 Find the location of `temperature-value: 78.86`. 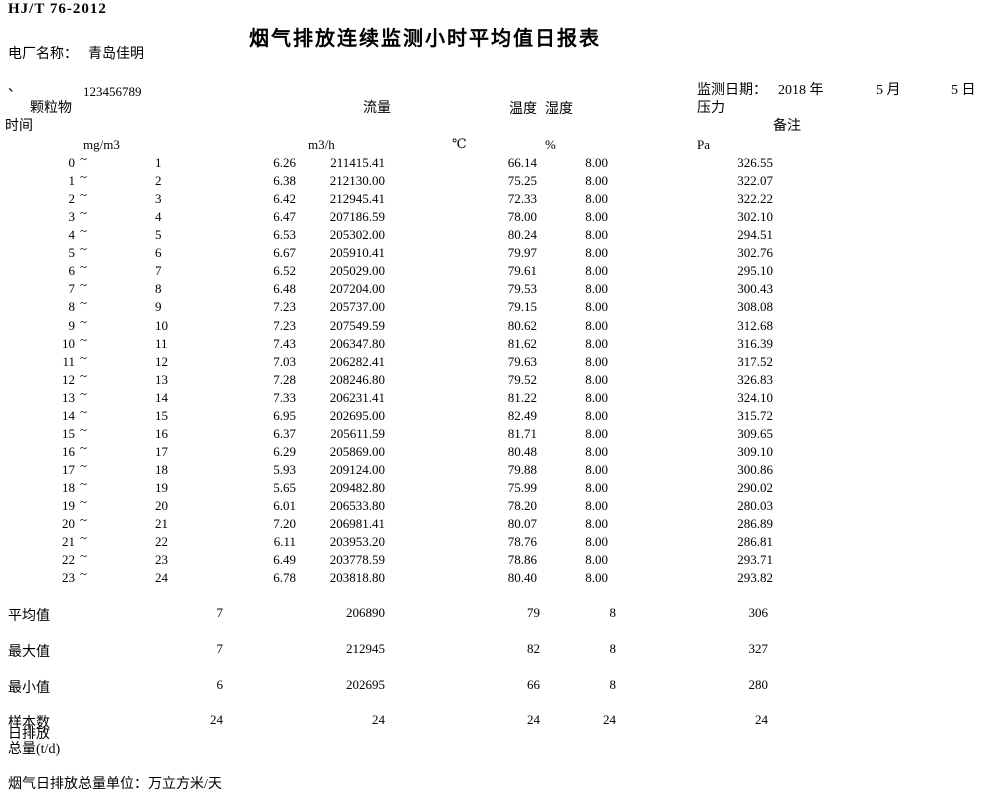

temperature-value: 78.86 is located at coordinates (522, 559).